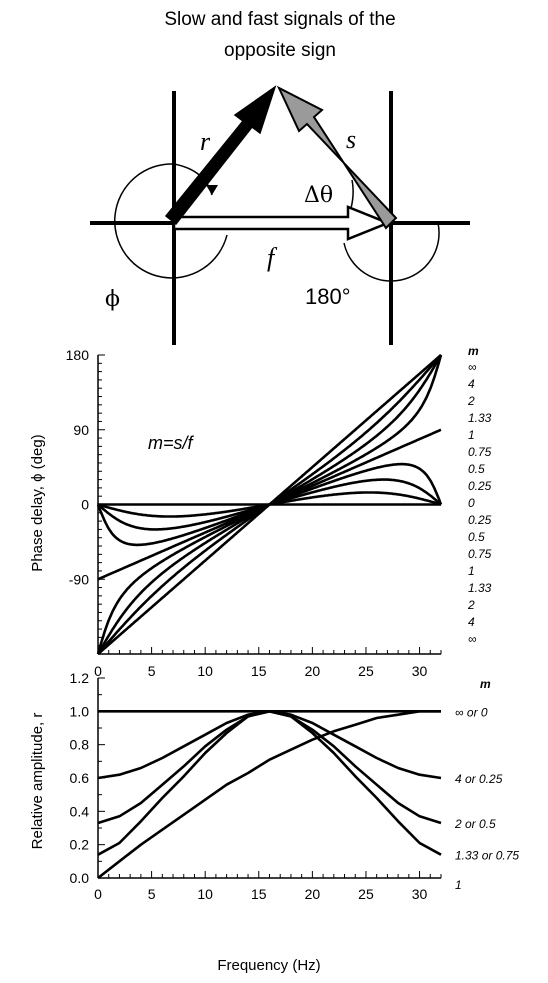 Image resolution: width=548 pixels, height=983 pixels. I want to click on amp-right-label: 4 or 0.25, so click(479, 779).